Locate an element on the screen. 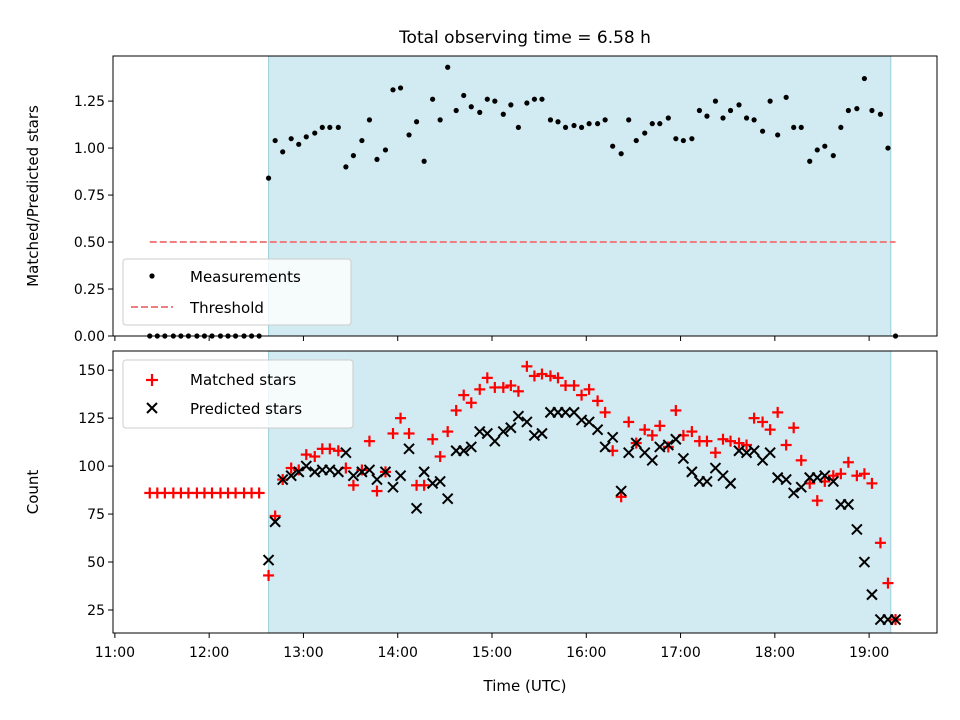 Image resolution: width=960 pixels, height=720 pixels. y-tick-label: 0.75 is located at coordinates (89, 196).